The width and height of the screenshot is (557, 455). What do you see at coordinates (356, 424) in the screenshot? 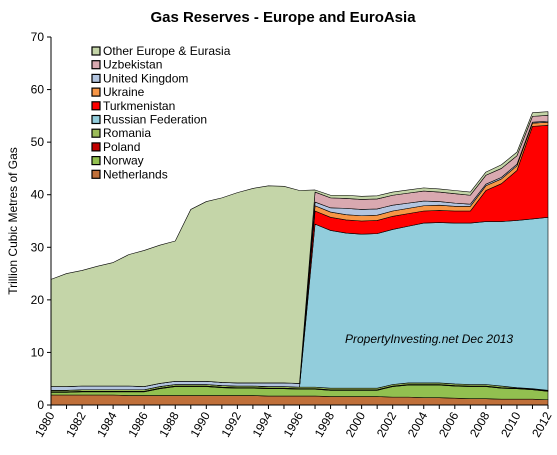
I see `x-tick-label: 2000` at bounding box center [356, 424].